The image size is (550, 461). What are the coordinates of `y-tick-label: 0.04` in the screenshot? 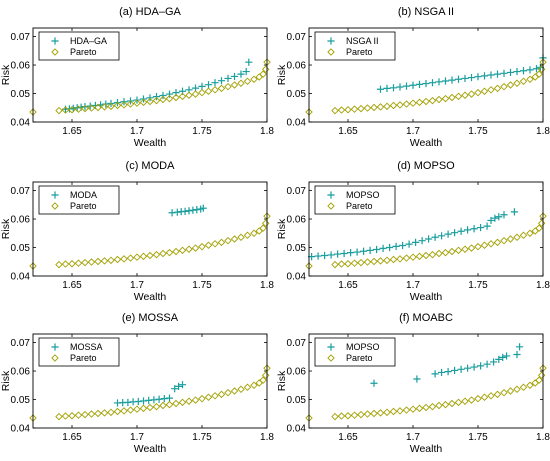 It's located at (21, 123).